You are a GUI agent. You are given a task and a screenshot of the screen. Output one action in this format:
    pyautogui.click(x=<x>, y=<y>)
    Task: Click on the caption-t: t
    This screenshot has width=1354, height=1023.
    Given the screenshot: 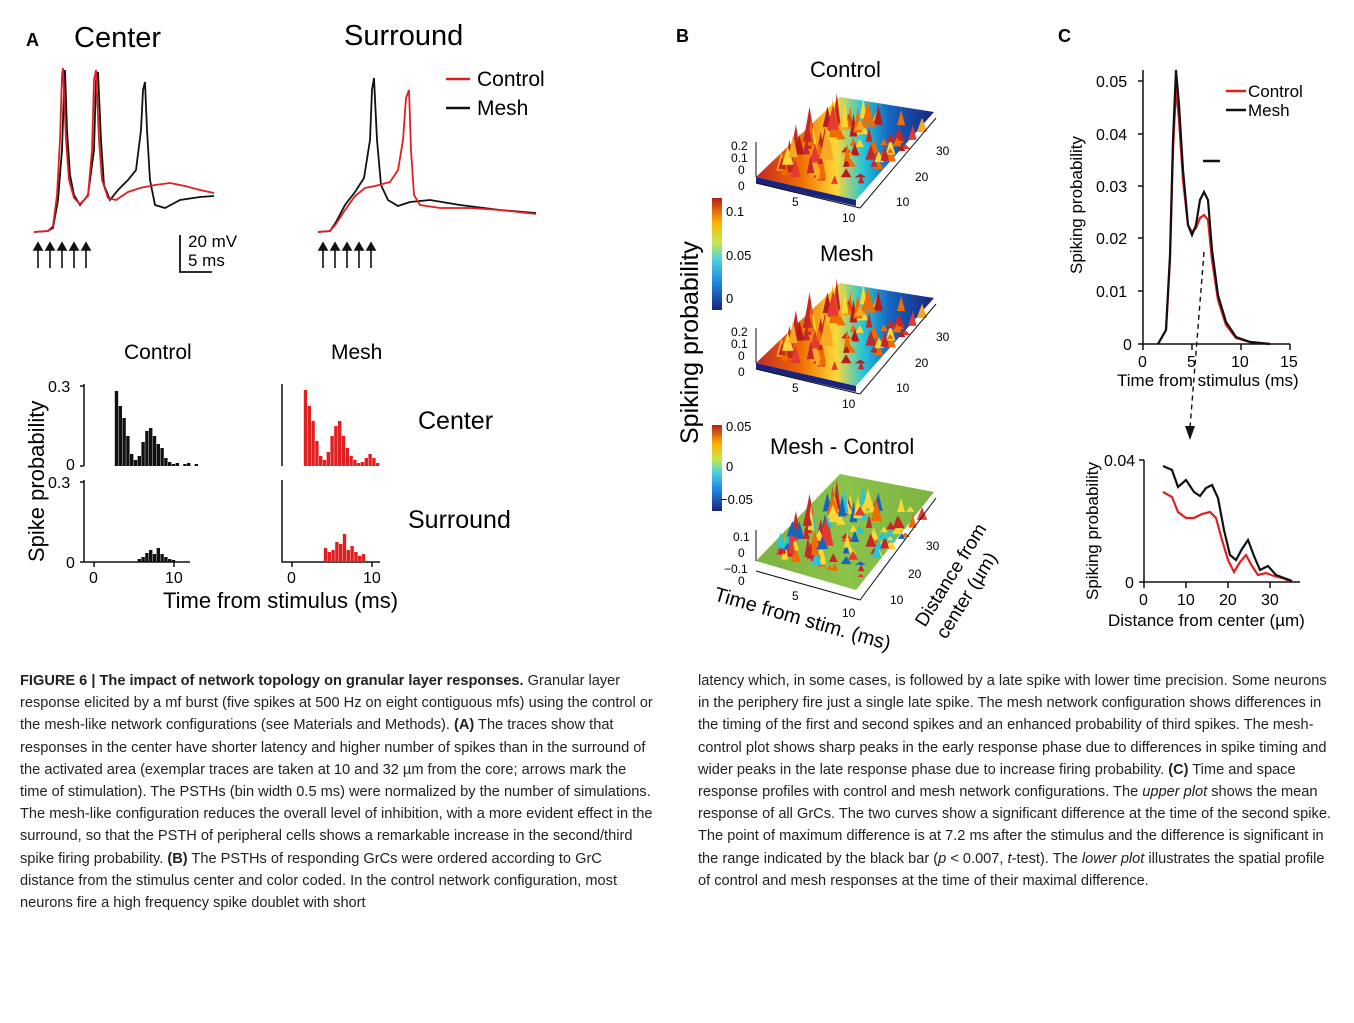 What is the action you would take?
    pyautogui.click(x=1009, y=858)
    